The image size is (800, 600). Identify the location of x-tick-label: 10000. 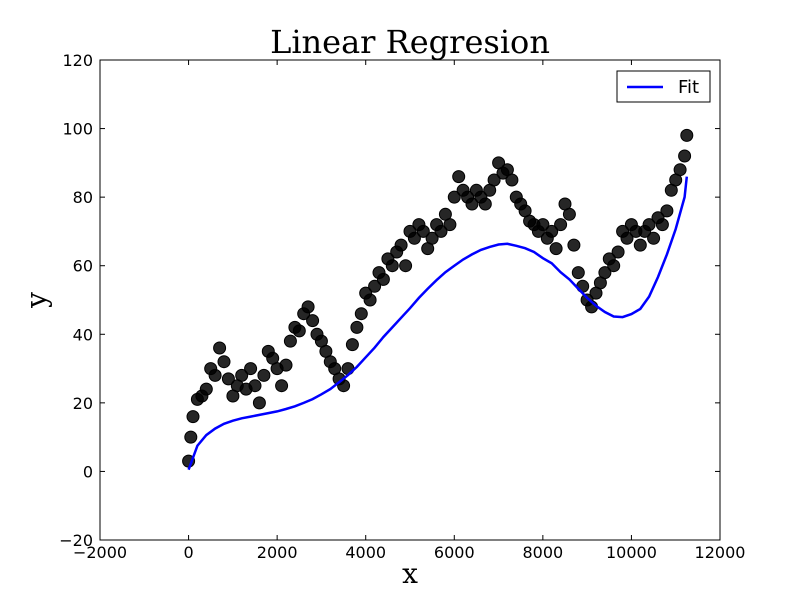
(631, 552).